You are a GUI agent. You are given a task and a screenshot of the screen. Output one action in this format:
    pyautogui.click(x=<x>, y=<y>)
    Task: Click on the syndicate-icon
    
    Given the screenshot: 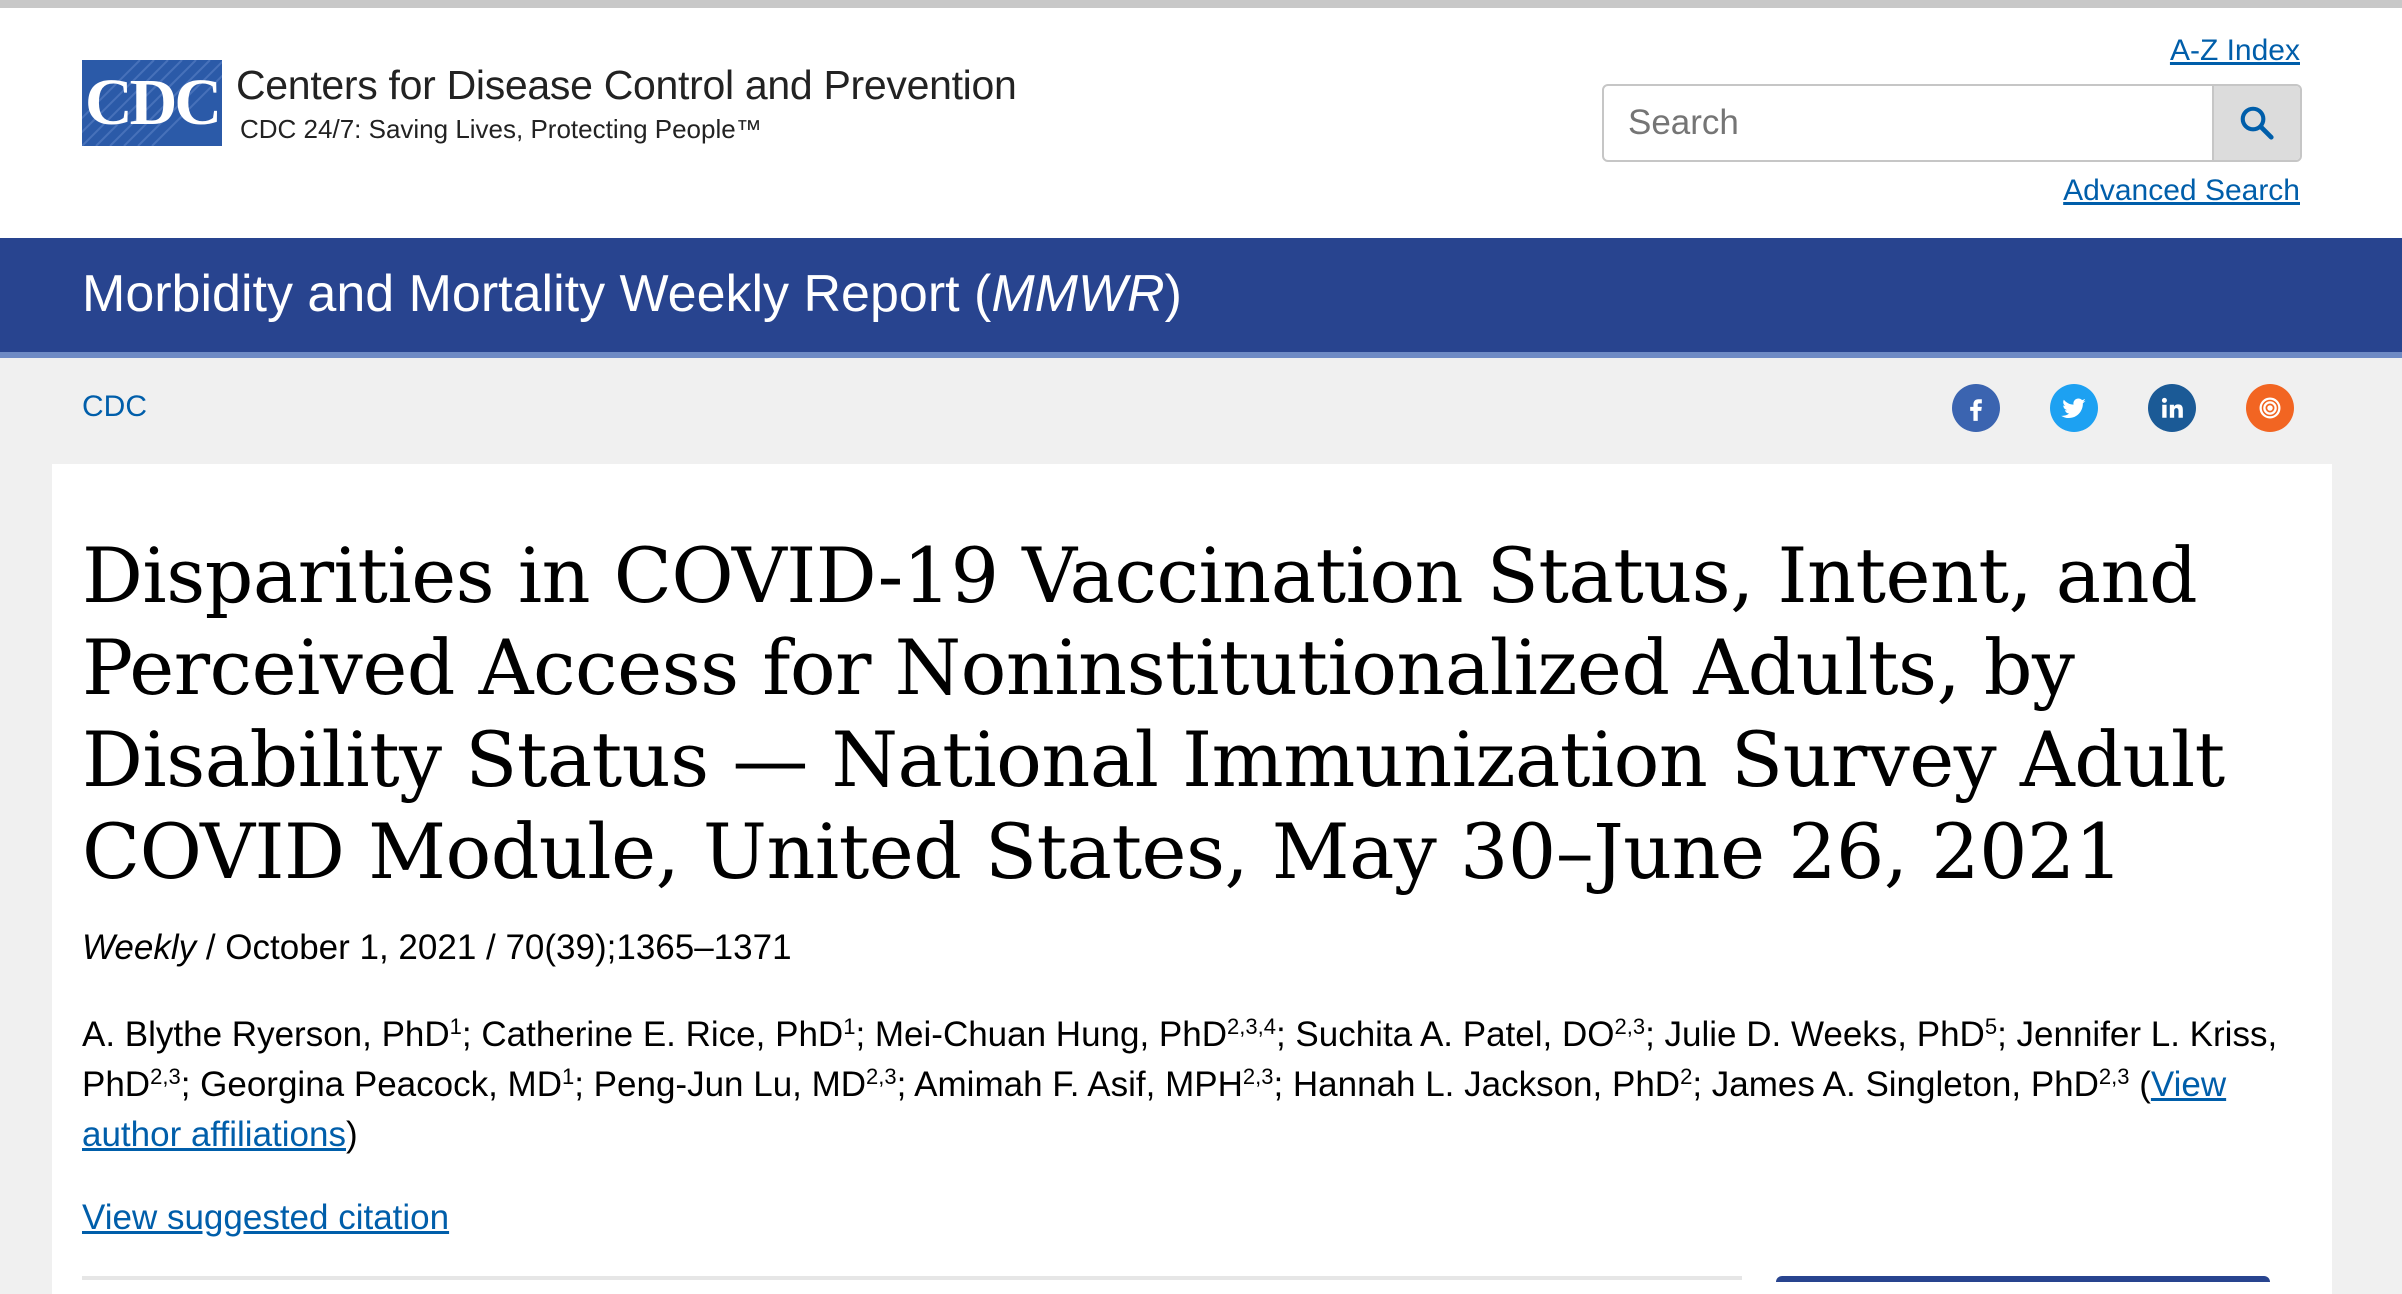 What is the action you would take?
    pyautogui.click(x=2270, y=408)
    